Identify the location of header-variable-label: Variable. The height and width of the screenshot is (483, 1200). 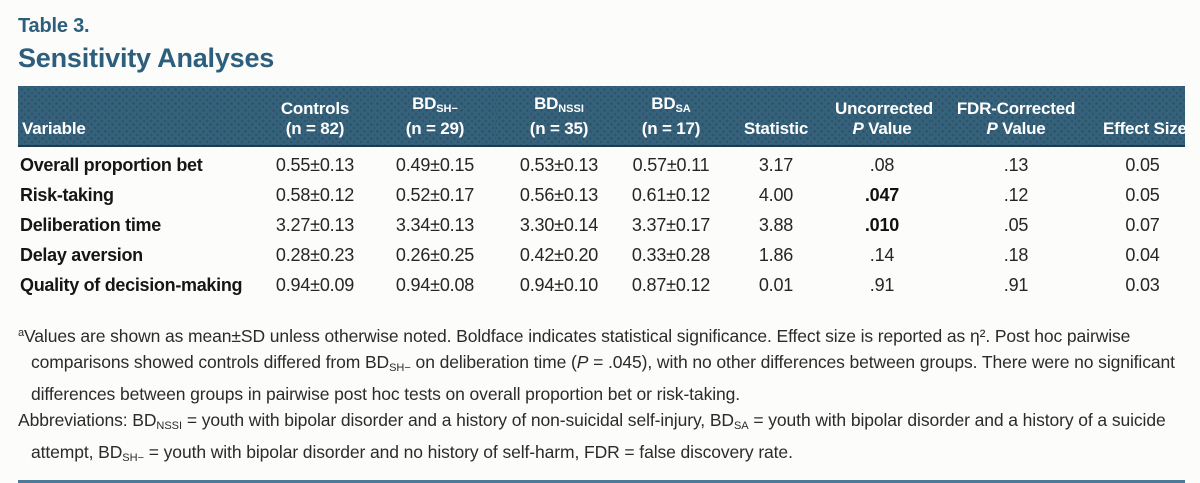
(54, 128).